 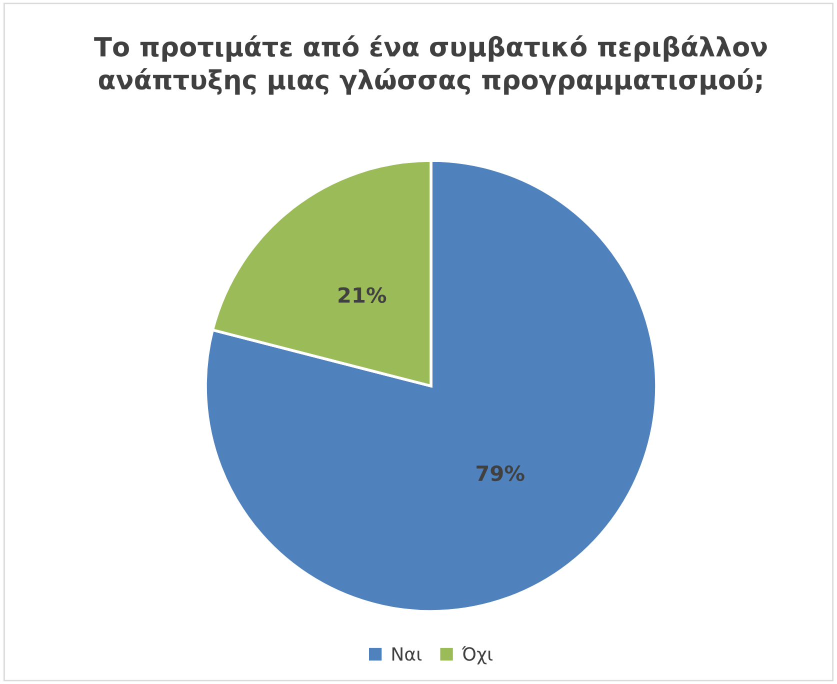 What do you see at coordinates (430, 65) in the screenshot?
I see `chart-title: Το προτιμάτε από ένα συμβατικό περιβάλλον ανάπτυξης μιας γλώσσας προγραμματισμού;` at bounding box center [430, 65].